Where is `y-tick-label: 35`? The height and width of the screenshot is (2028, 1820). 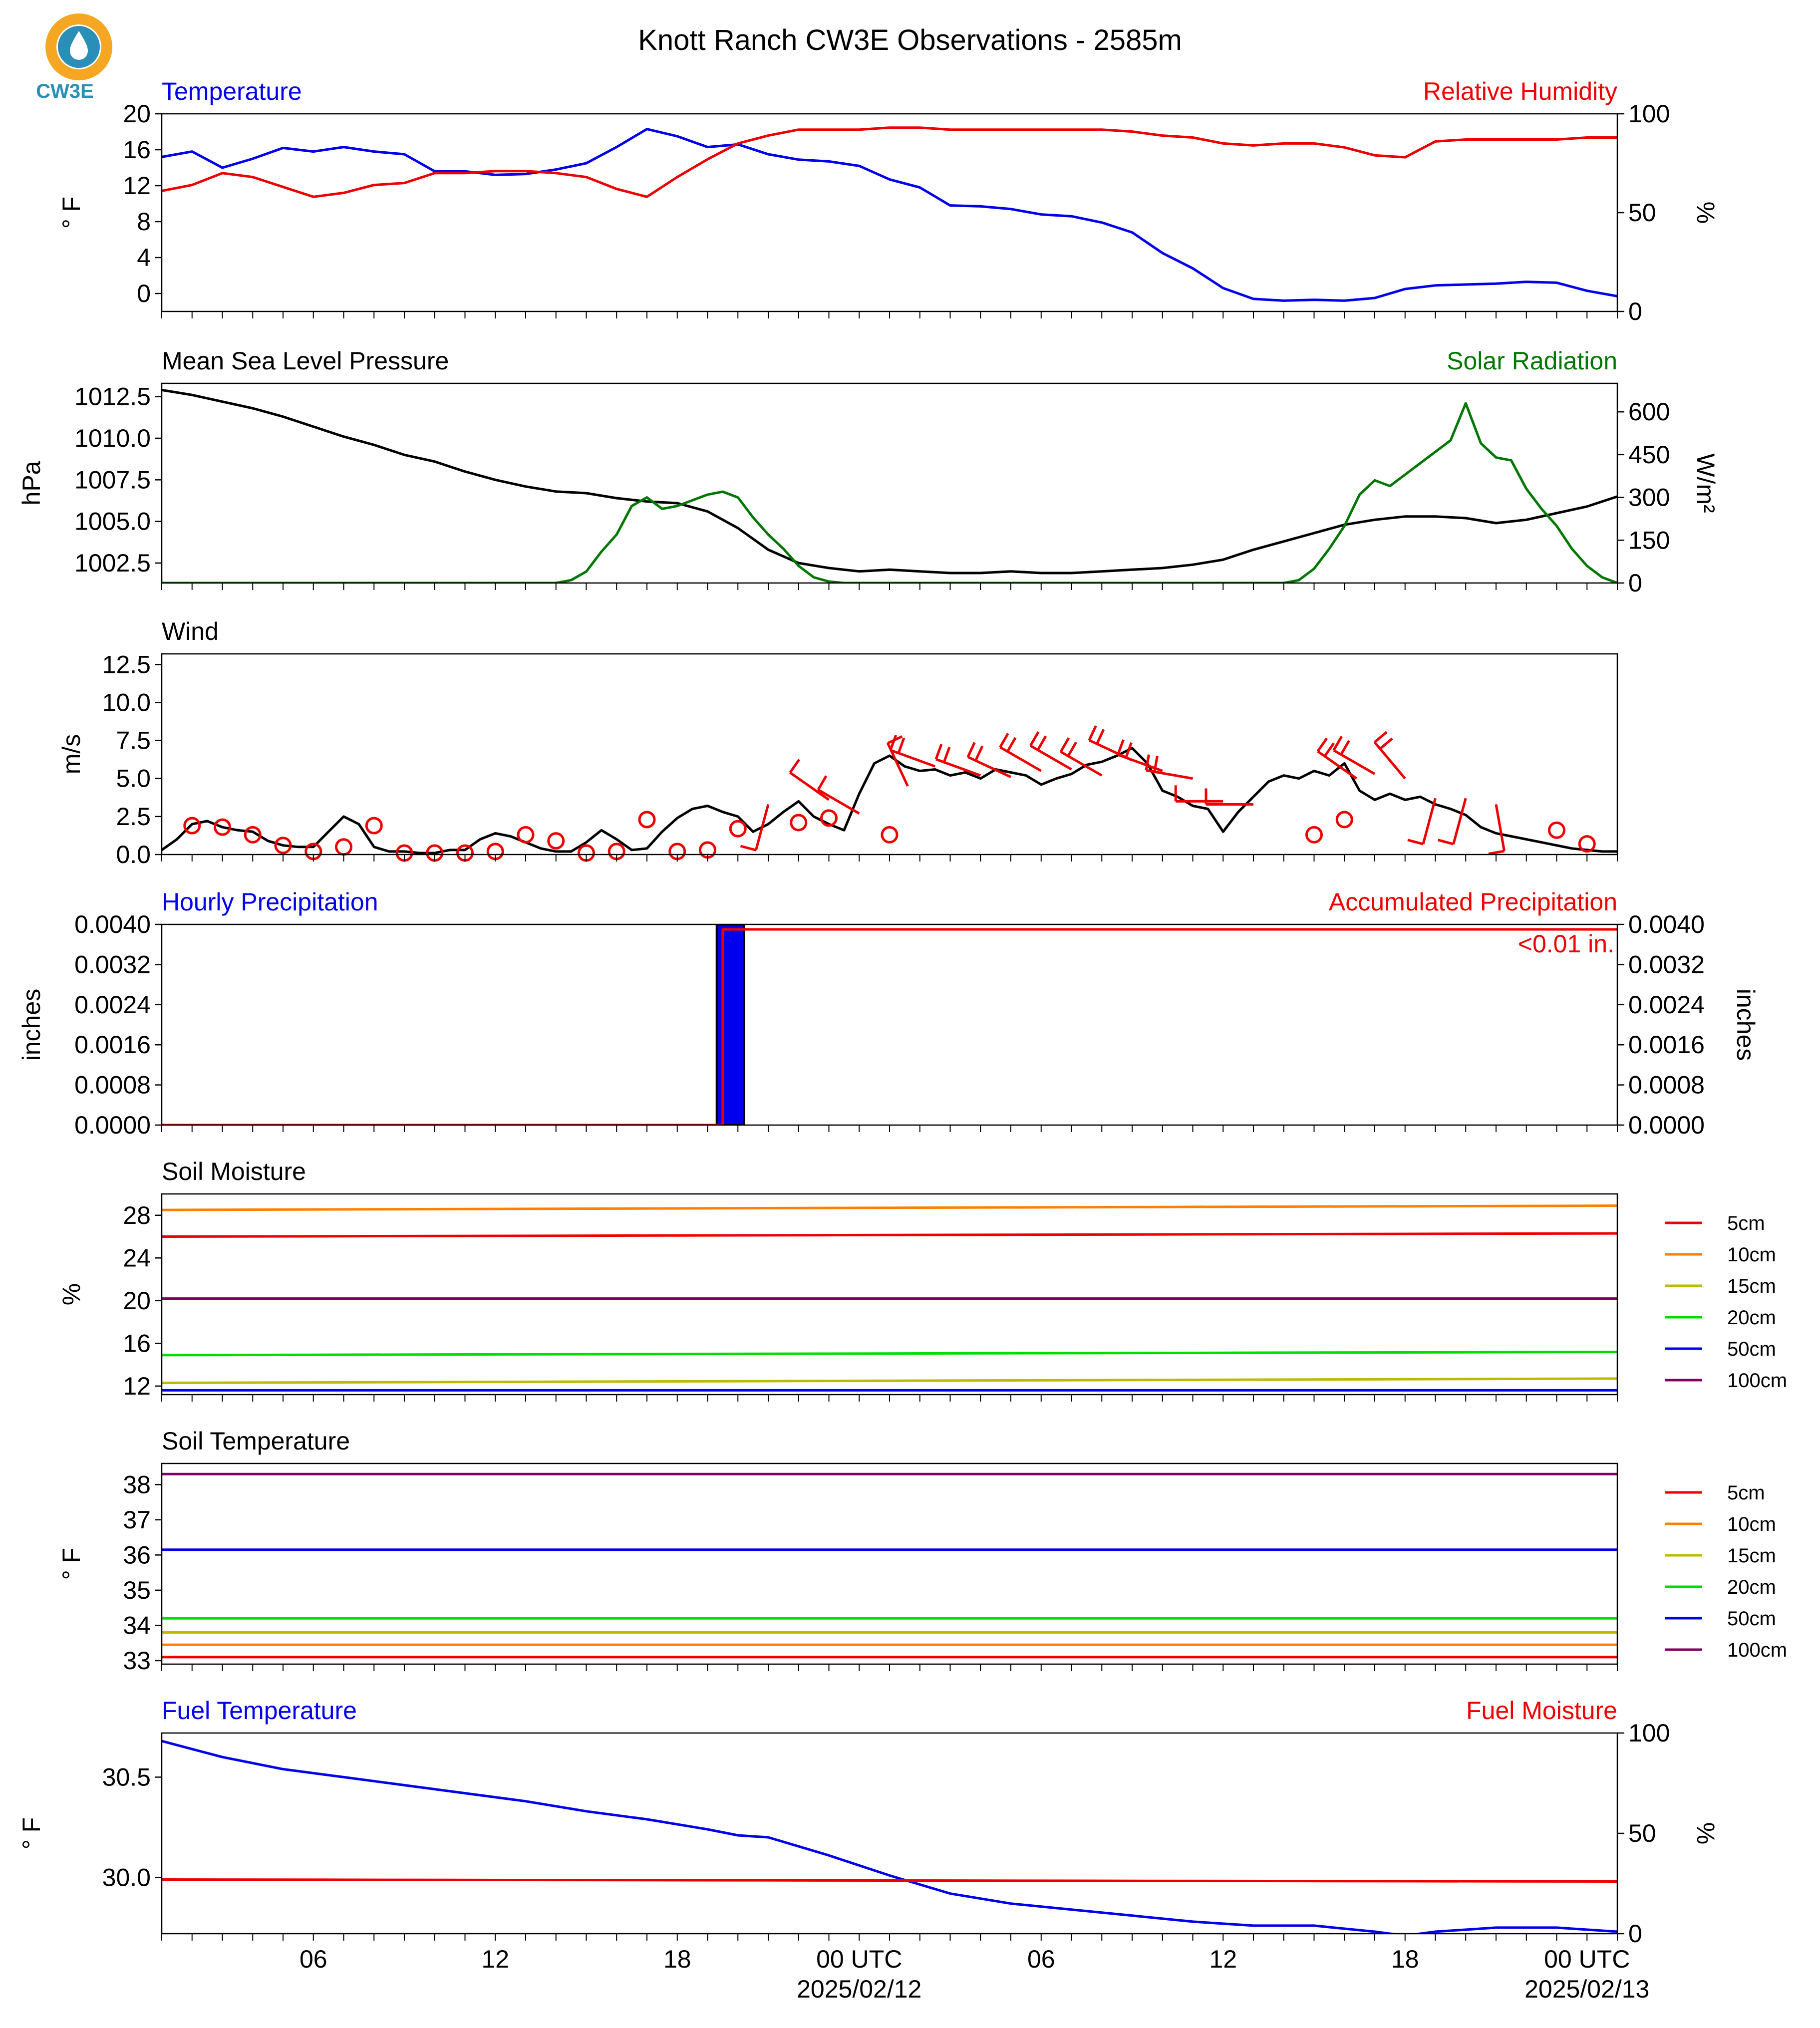
y-tick-label: 35 is located at coordinates (137, 1590).